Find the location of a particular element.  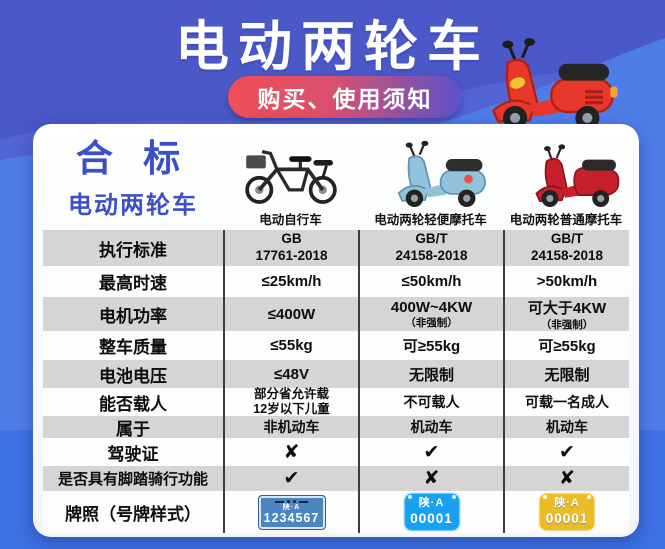

cell-plate-motorcycle: 陕·A 00001 is located at coordinates (566, 512).